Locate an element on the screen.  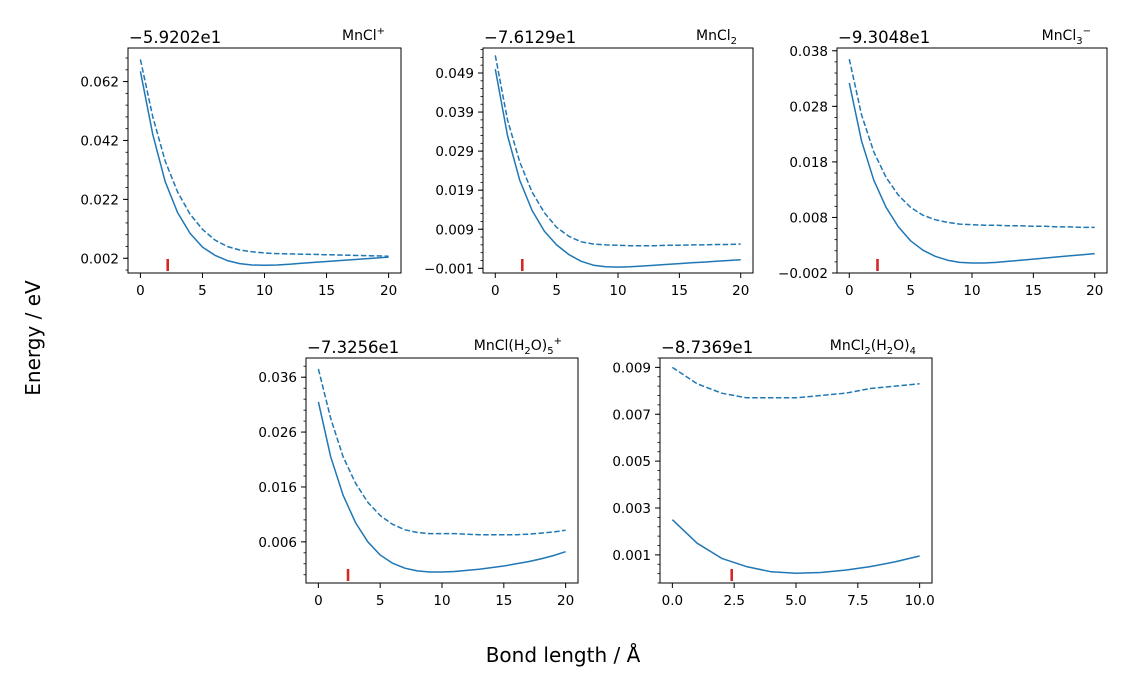
y-tick-label: 0.008 is located at coordinates (808, 218).